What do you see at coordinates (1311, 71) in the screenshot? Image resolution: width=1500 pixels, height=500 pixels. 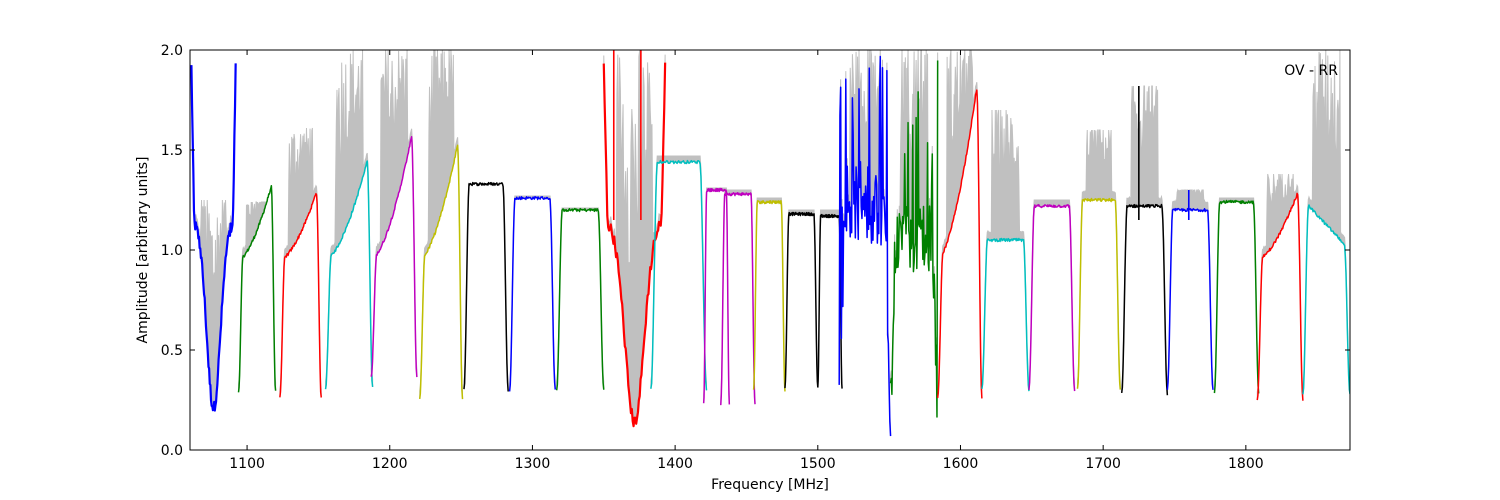 I see `chart-annotation: OV - RR` at bounding box center [1311, 71].